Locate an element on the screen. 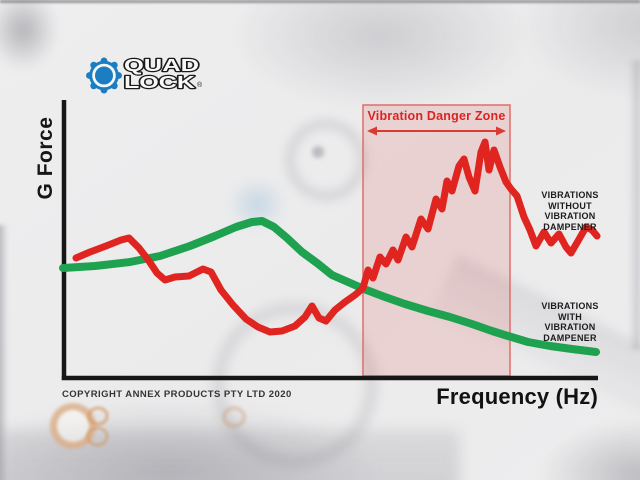 Image resolution: width=640 pixels, height=480 pixels. quad-lock-mount-icon is located at coordinates (104, 75).